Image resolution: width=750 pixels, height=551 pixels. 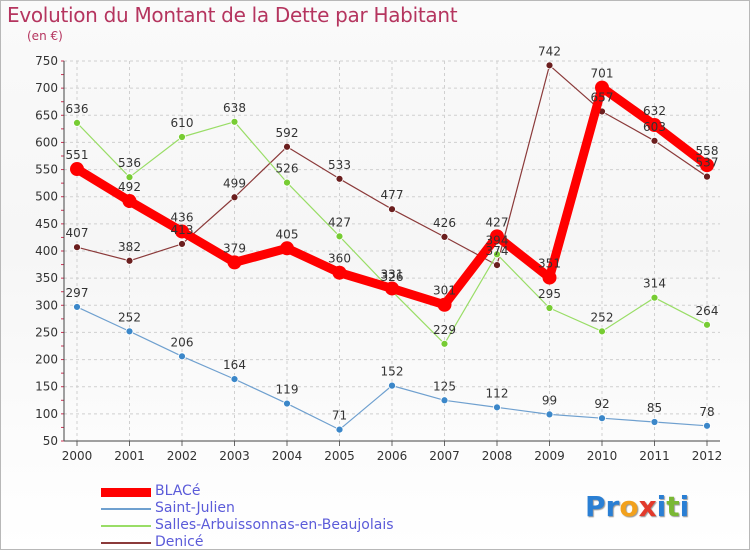 What do you see at coordinates (46, 251) in the screenshot?
I see `y-tick-label: 400` at bounding box center [46, 251].